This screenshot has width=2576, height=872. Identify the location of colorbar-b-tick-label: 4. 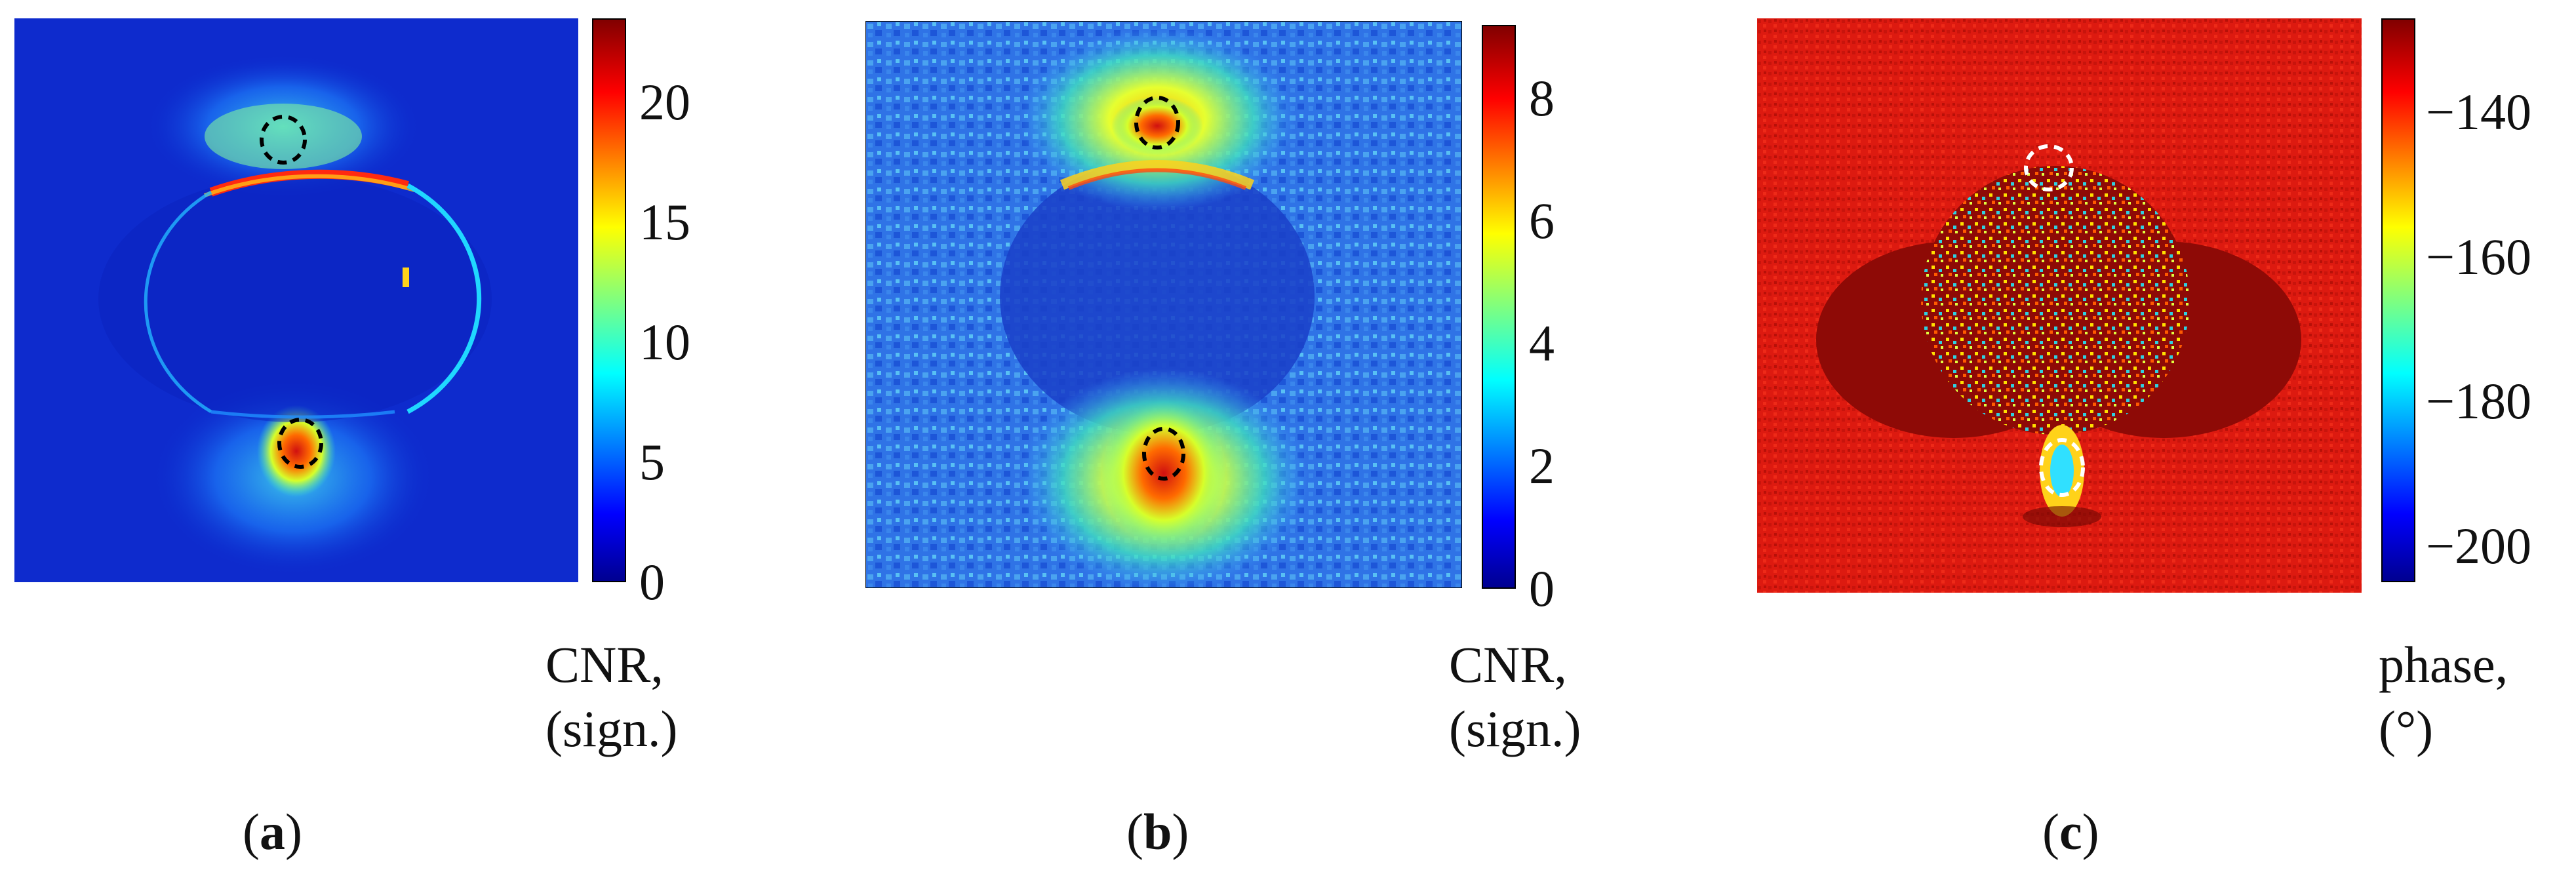
(1542, 343).